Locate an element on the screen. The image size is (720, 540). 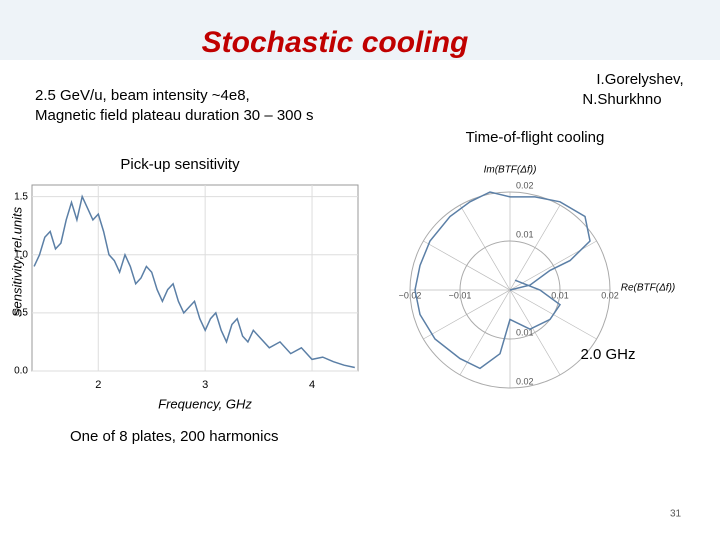
x-tick-label: 0.01 is located at coordinates (560, 295).